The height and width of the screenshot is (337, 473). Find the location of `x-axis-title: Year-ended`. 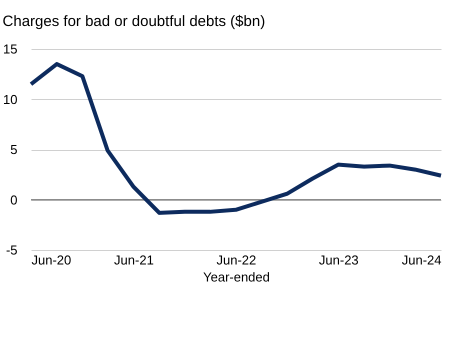

x-axis-title: Year-ended is located at coordinates (236, 277).